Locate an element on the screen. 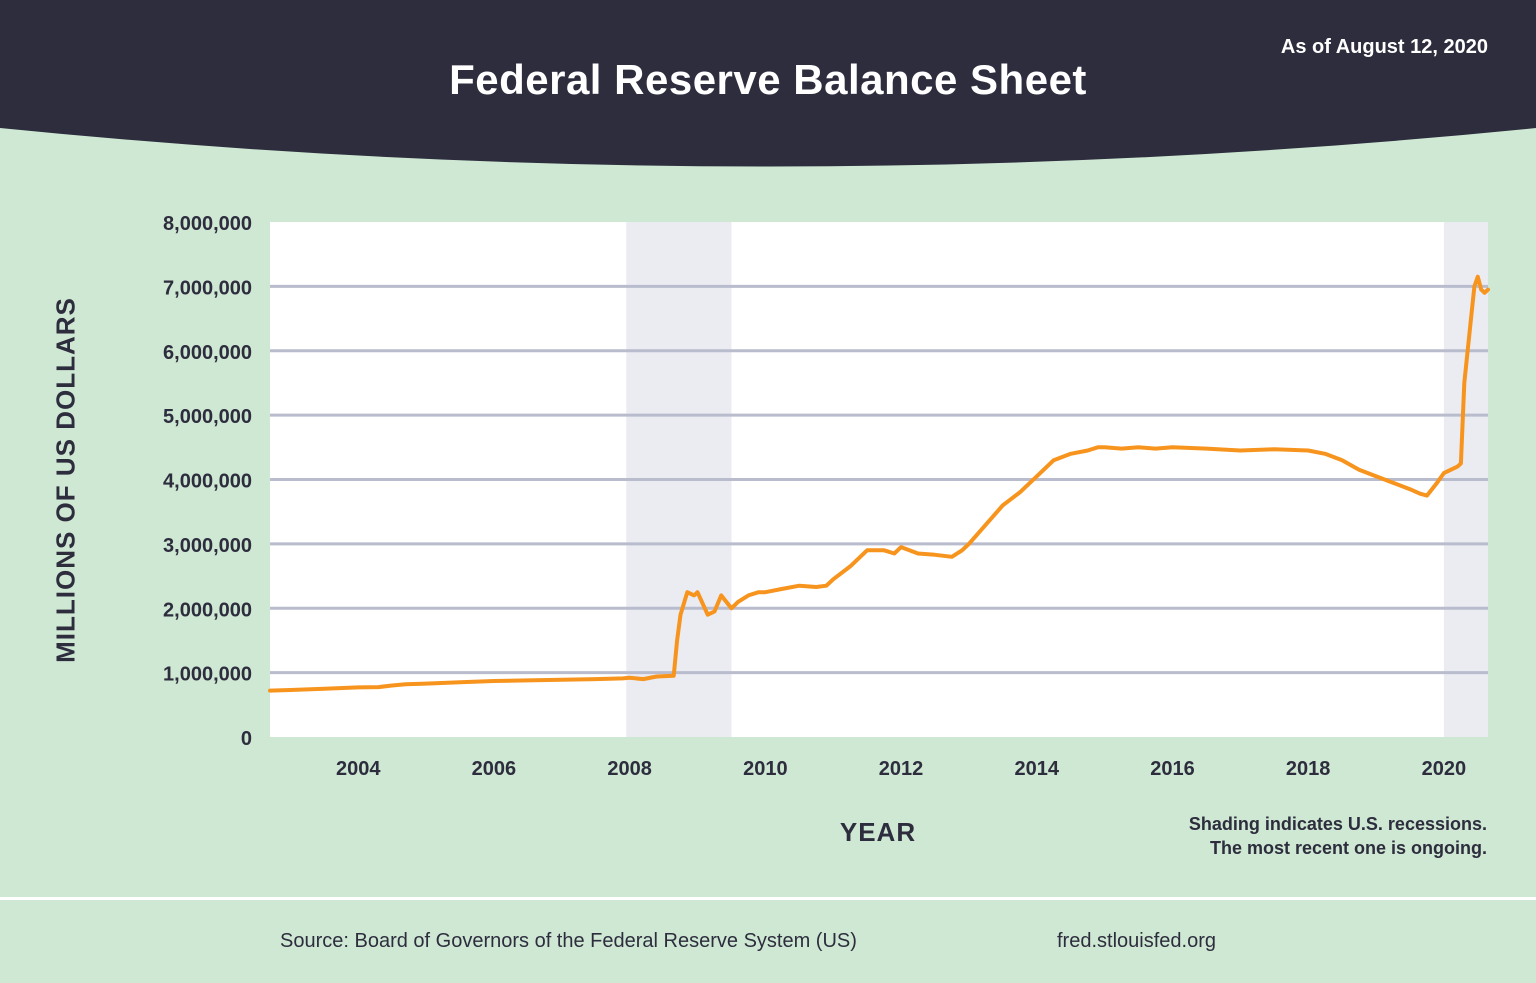  x-tick-label: 2016 is located at coordinates (1172, 769).